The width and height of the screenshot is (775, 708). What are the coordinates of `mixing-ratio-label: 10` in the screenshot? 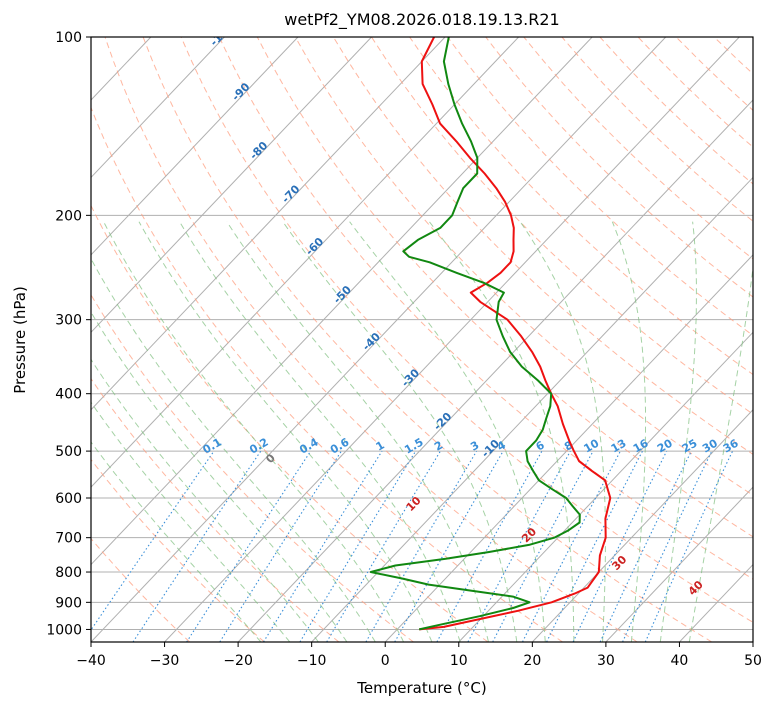 It's located at (591, 445).